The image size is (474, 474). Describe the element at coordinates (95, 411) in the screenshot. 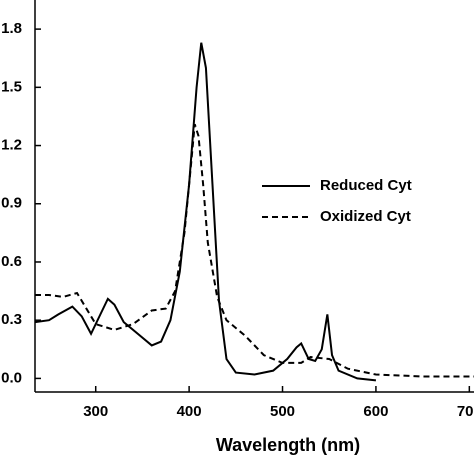

I see `x-tick-label: 300` at that location.